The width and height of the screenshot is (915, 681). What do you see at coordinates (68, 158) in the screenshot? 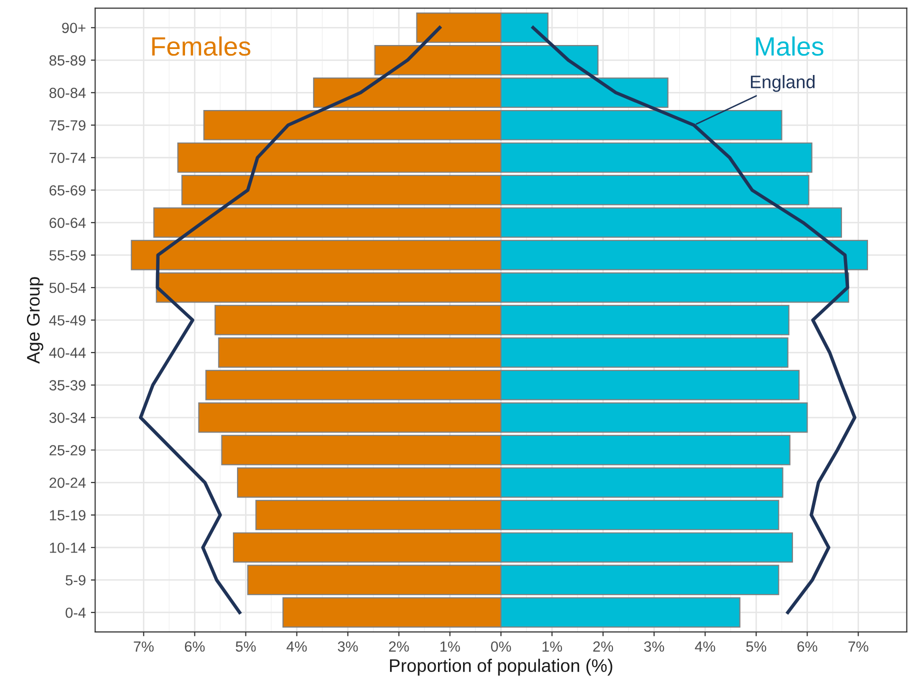
I see `y-tick-label: 70-74` at bounding box center [68, 158].